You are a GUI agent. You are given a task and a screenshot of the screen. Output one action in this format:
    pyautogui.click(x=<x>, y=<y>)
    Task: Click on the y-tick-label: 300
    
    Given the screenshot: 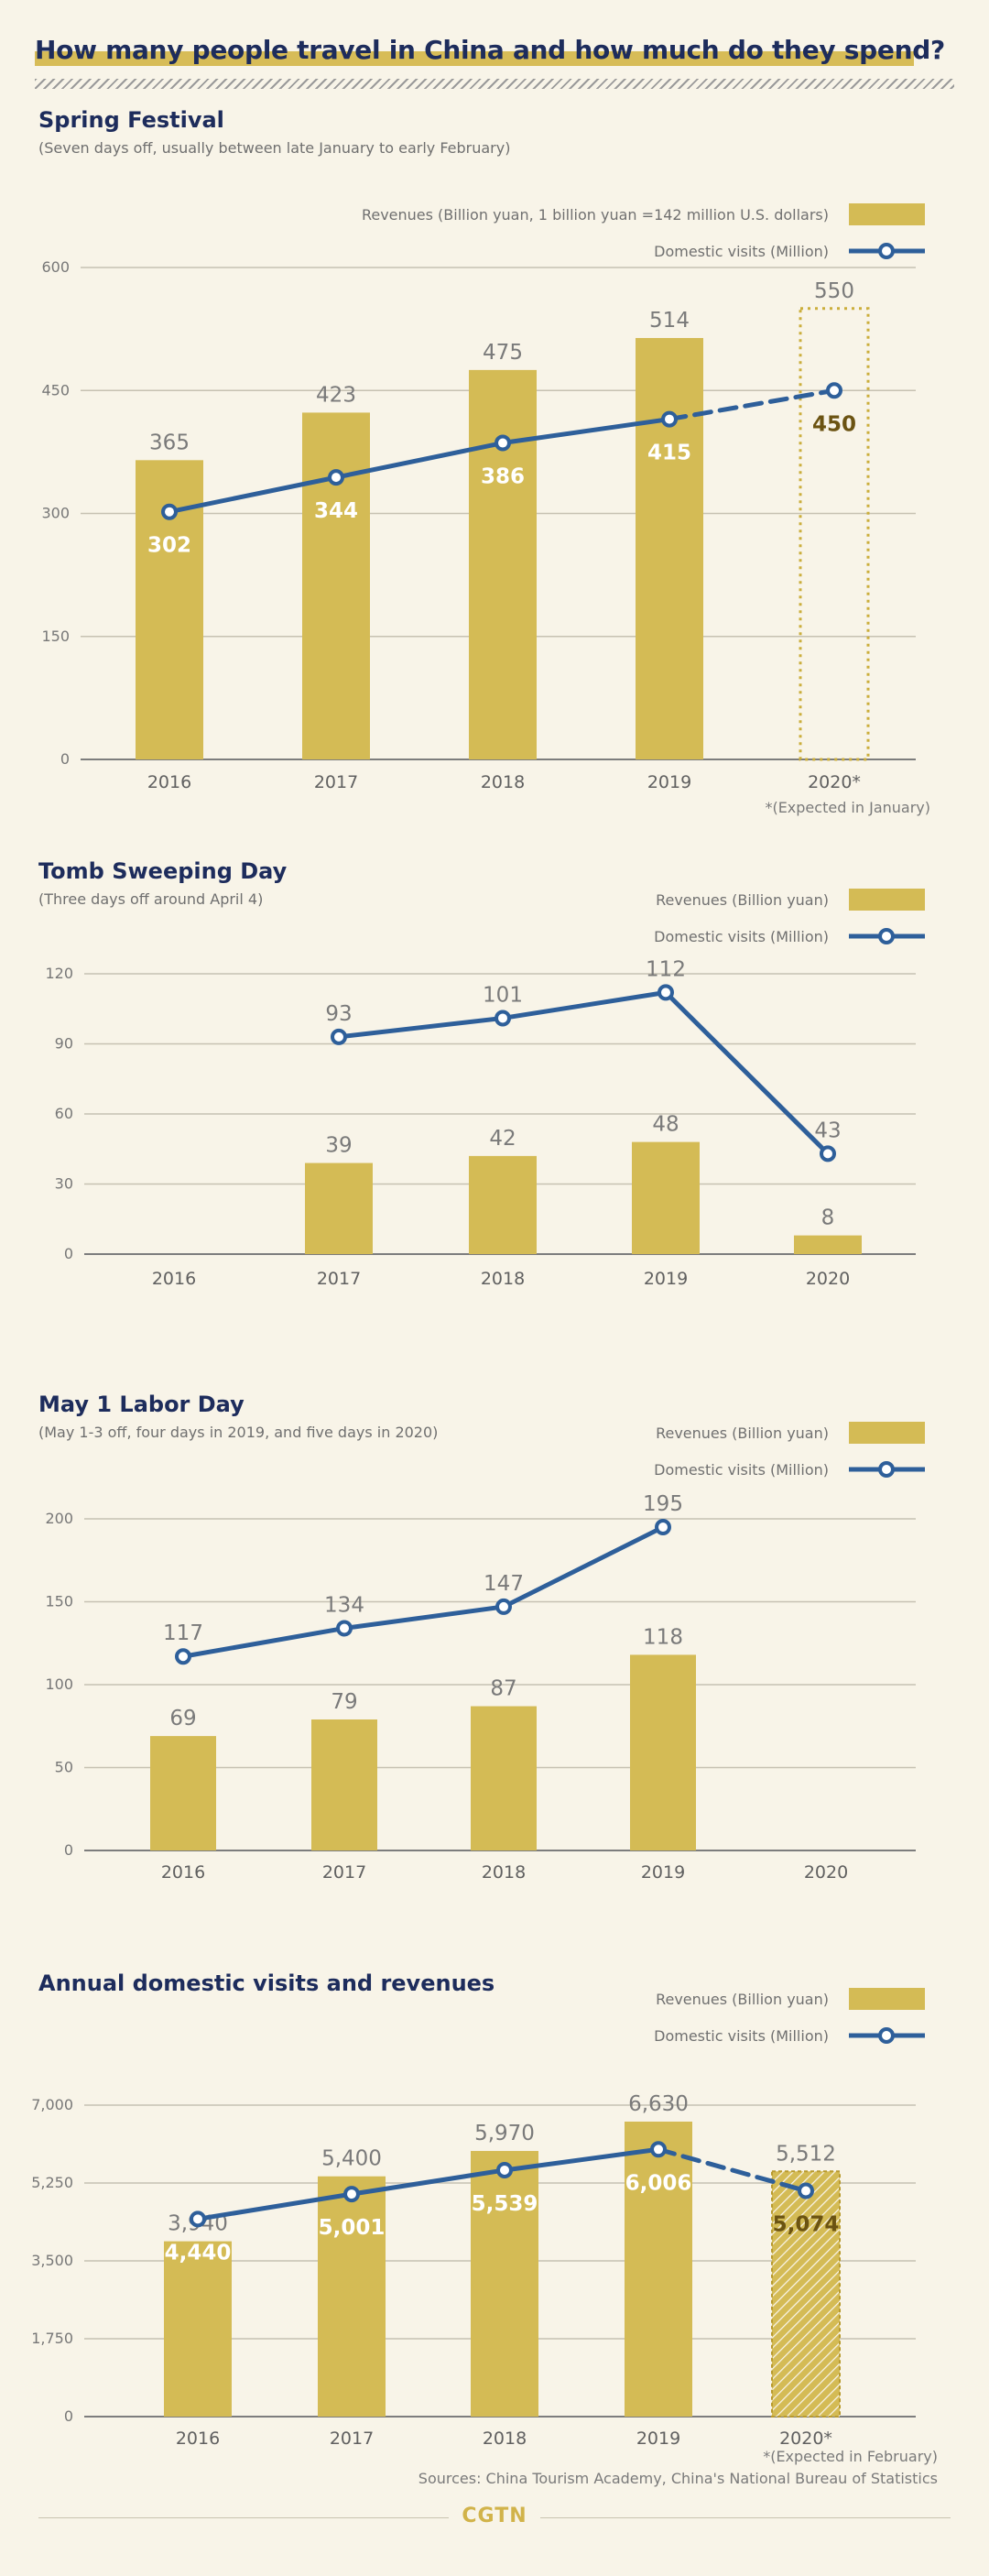 What is the action you would take?
    pyautogui.click(x=55, y=514)
    